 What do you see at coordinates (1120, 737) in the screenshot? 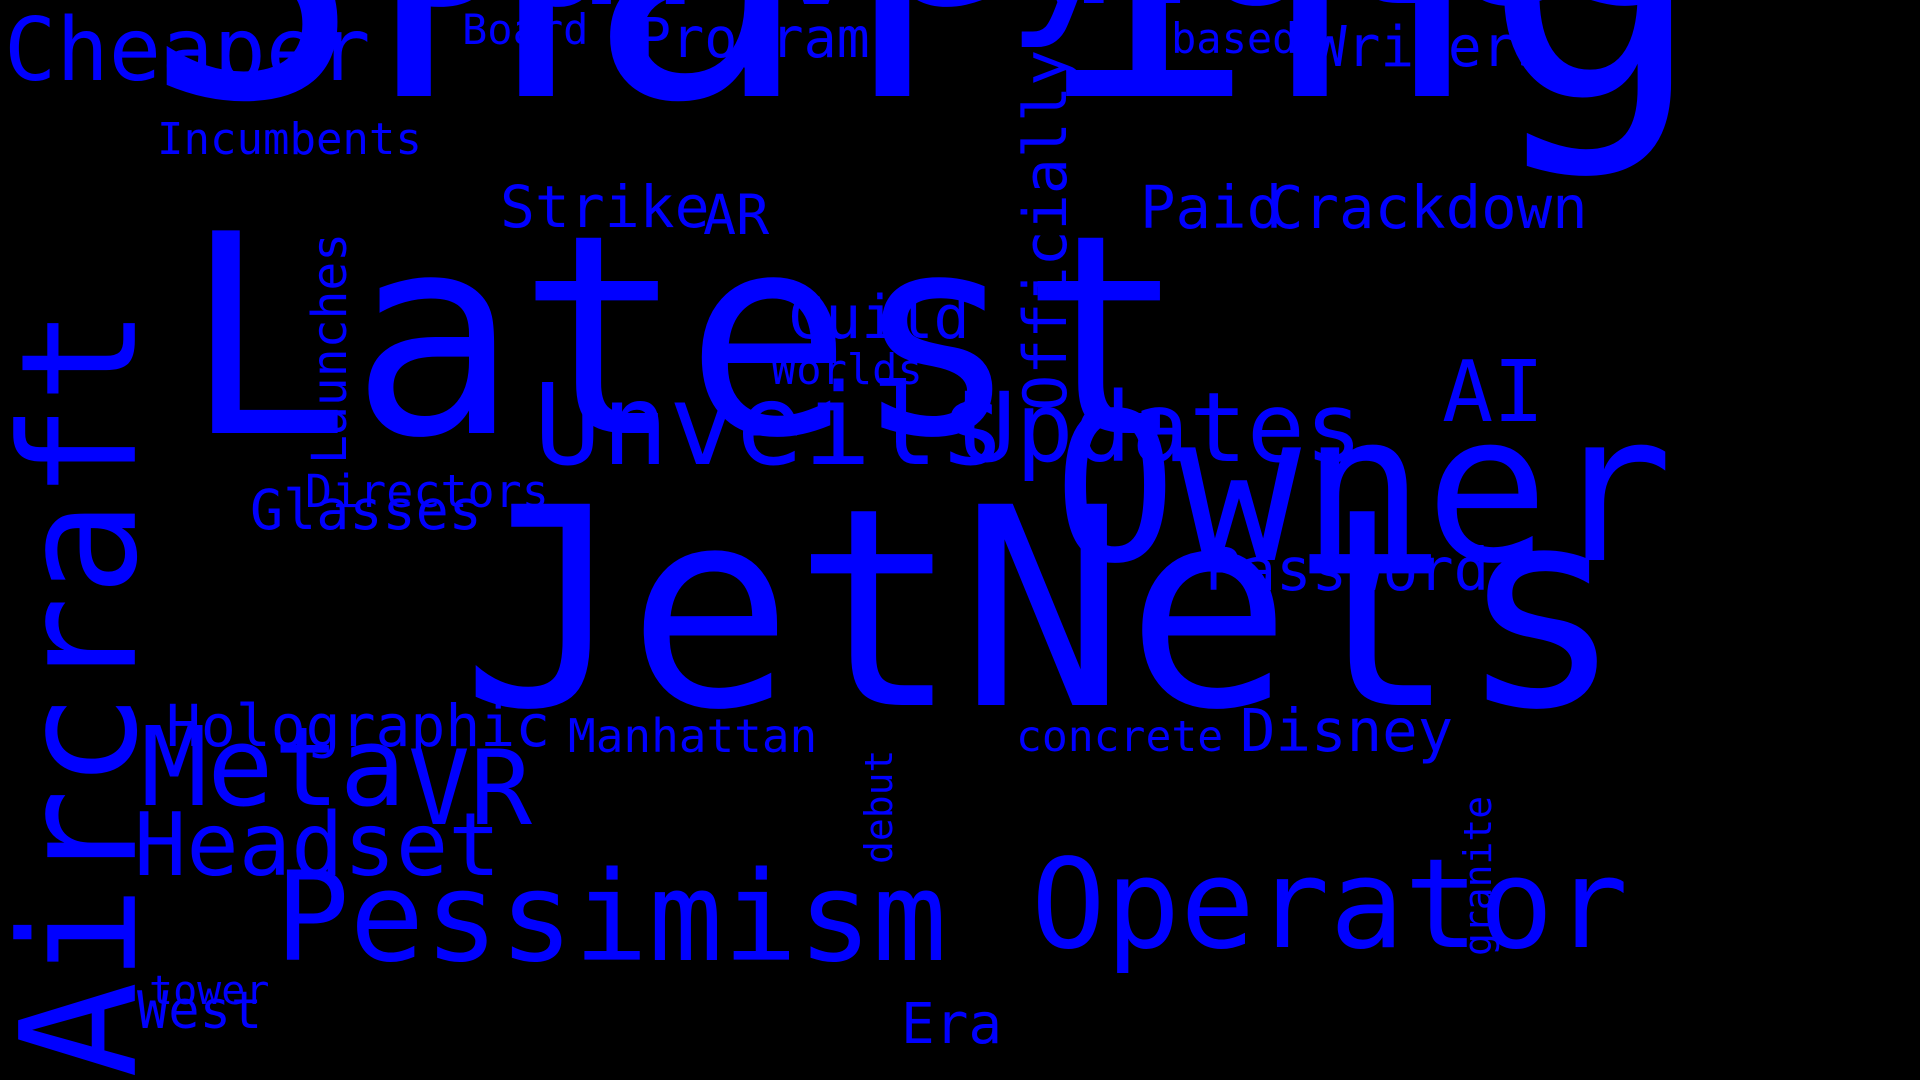
I see `word-concrete: concrete` at bounding box center [1120, 737].